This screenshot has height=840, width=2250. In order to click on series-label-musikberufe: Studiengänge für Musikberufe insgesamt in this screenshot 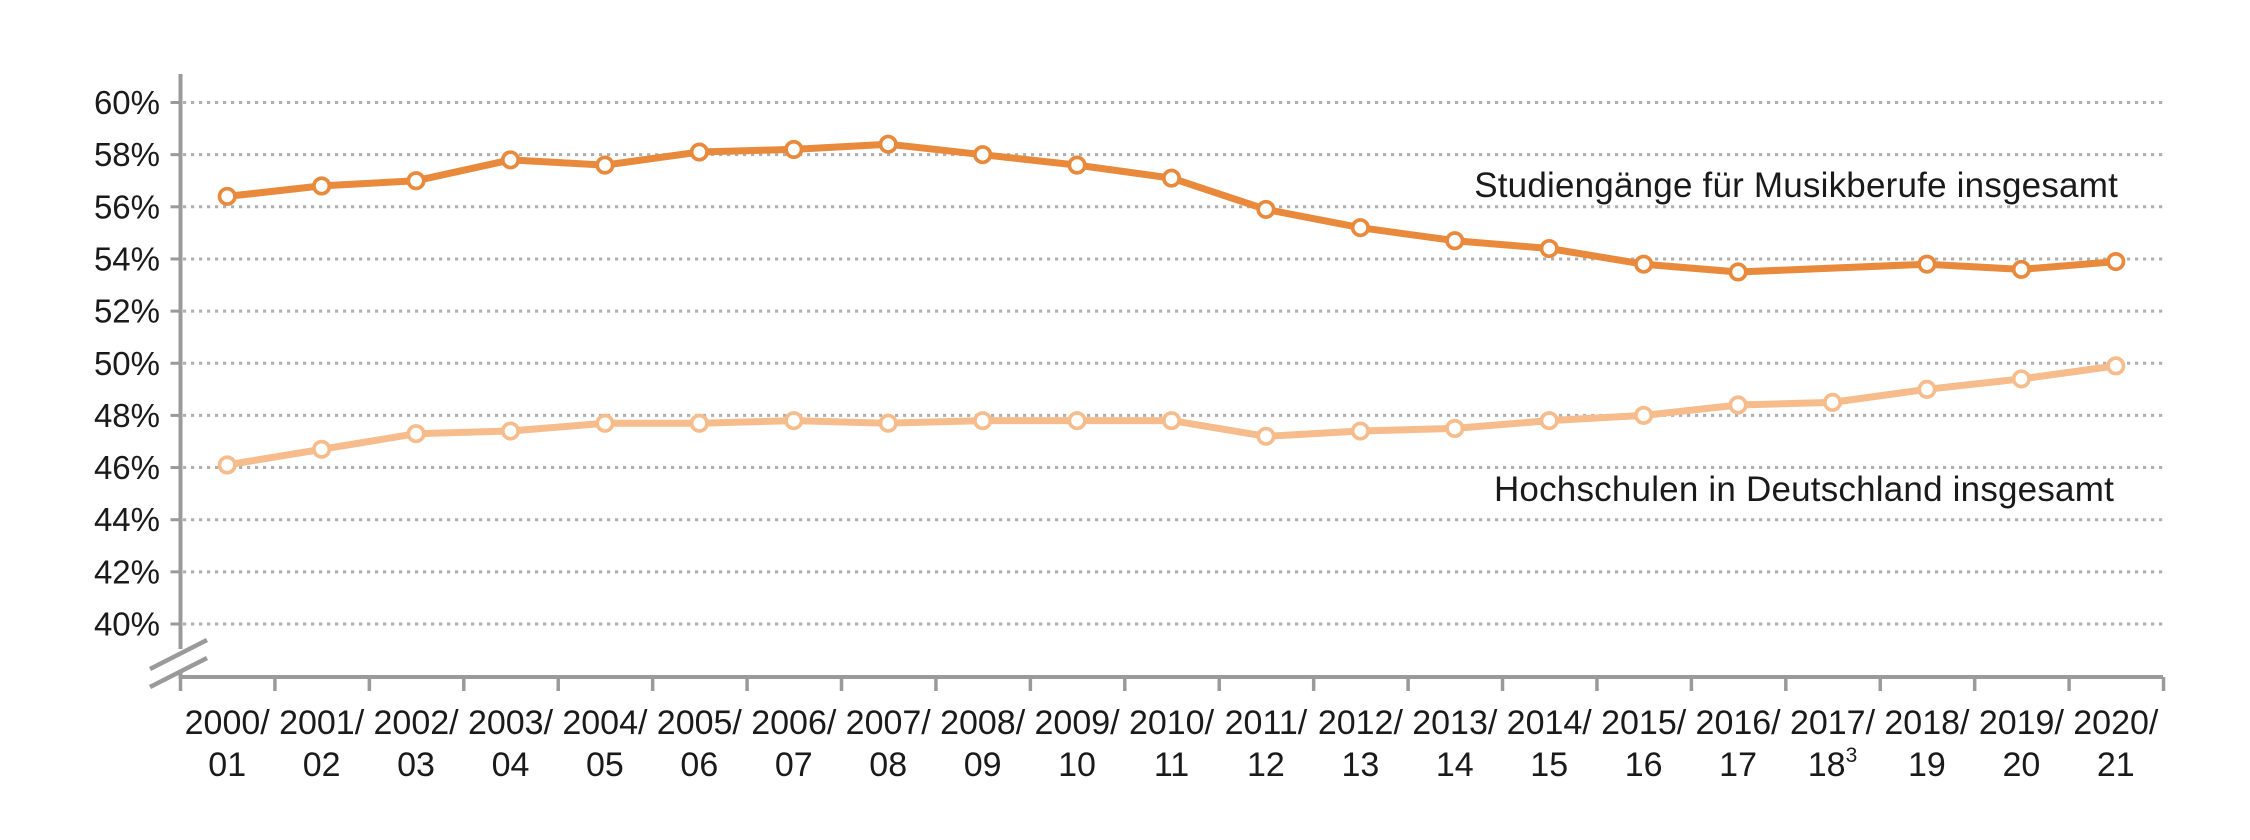, I will do `click(1796, 185)`.